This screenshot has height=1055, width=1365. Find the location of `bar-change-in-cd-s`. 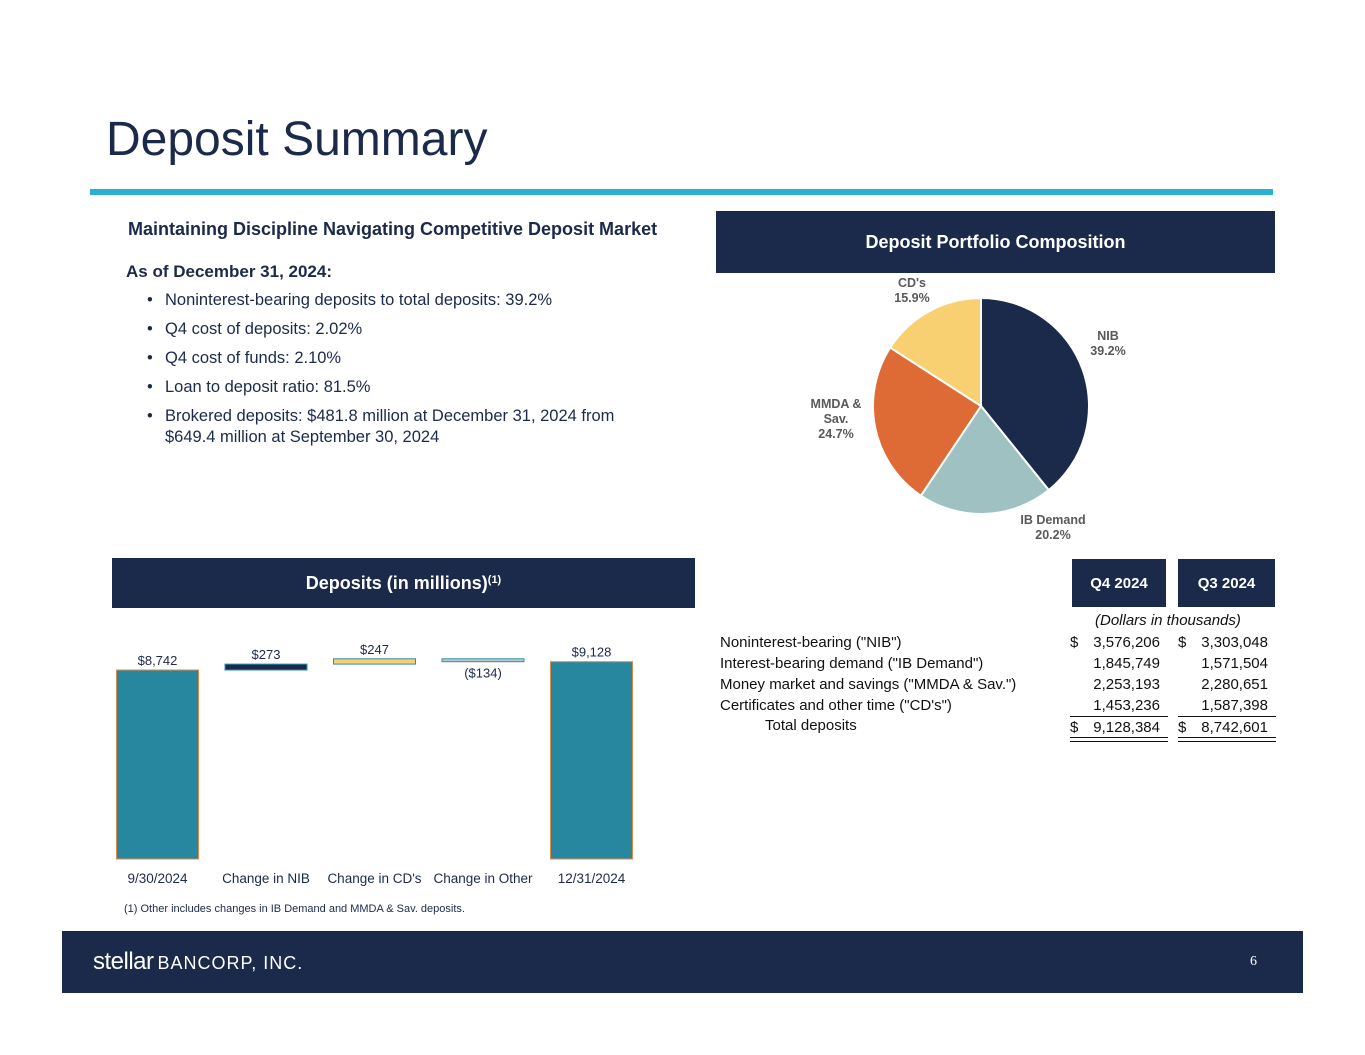

bar-change-in-cd-s is located at coordinates (374, 661).